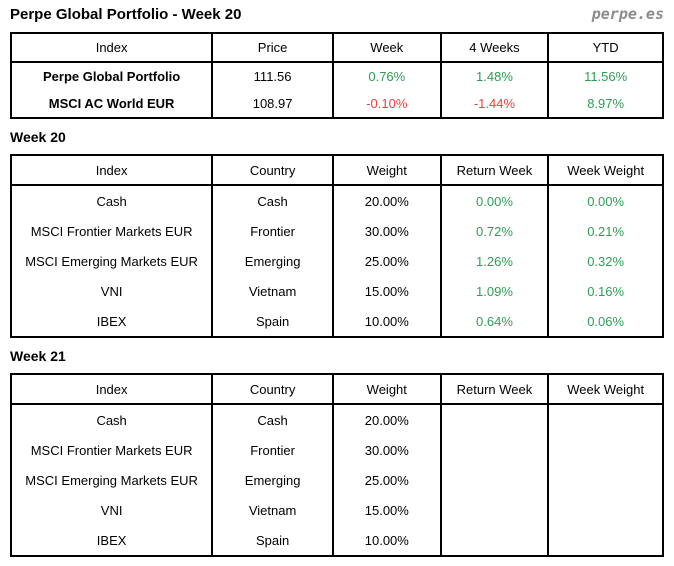  Describe the element at coordinates (386, 104) in the screenshot. I see `table-cell: -0.10%` at that location.